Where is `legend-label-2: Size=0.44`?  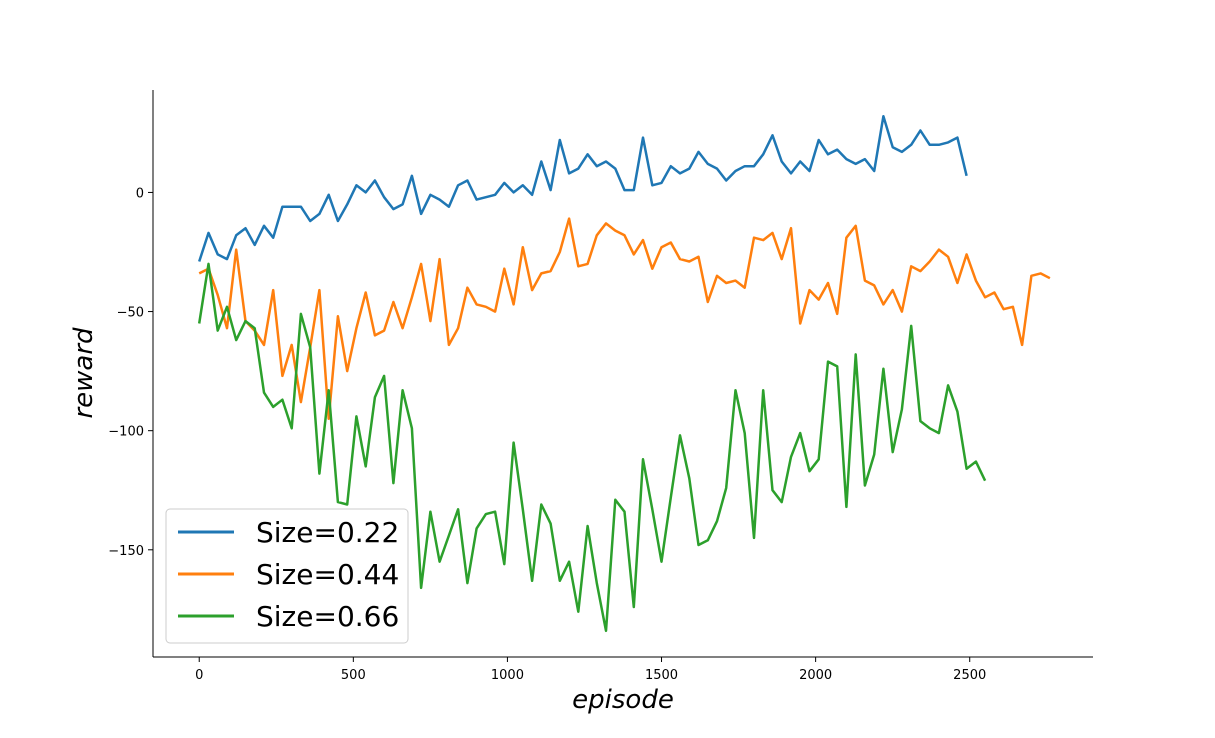 legend-label-2: Size=0.44 is located at coordinates (327, 574).